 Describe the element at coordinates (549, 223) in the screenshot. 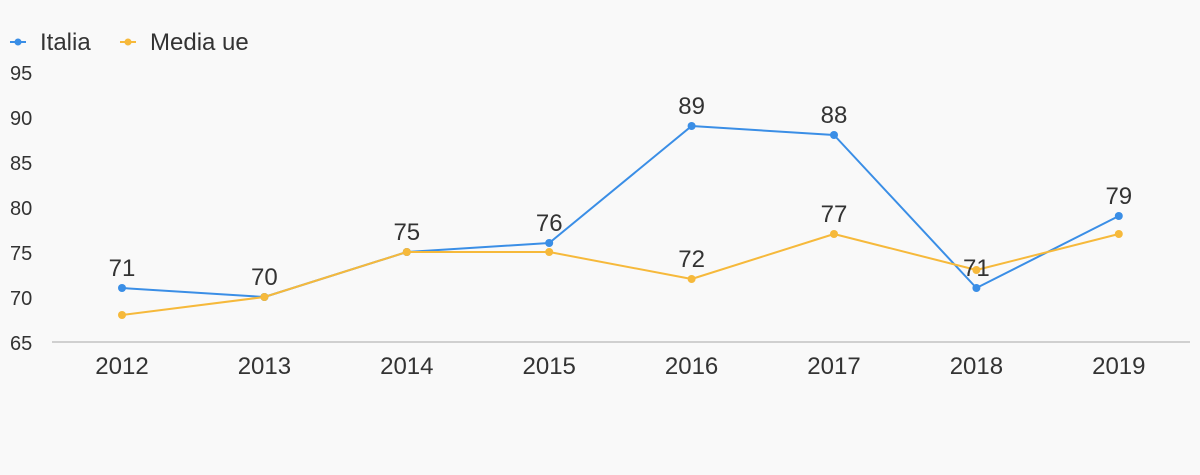

I see `data-label-italia: 76` at that location.